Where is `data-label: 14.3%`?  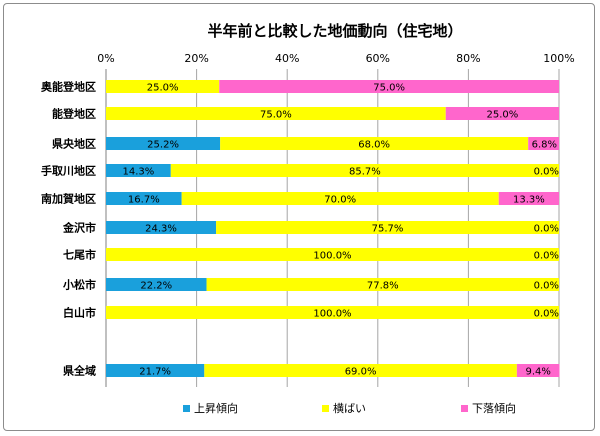 data-label: 14.3% is located at coordinates (138, 172).